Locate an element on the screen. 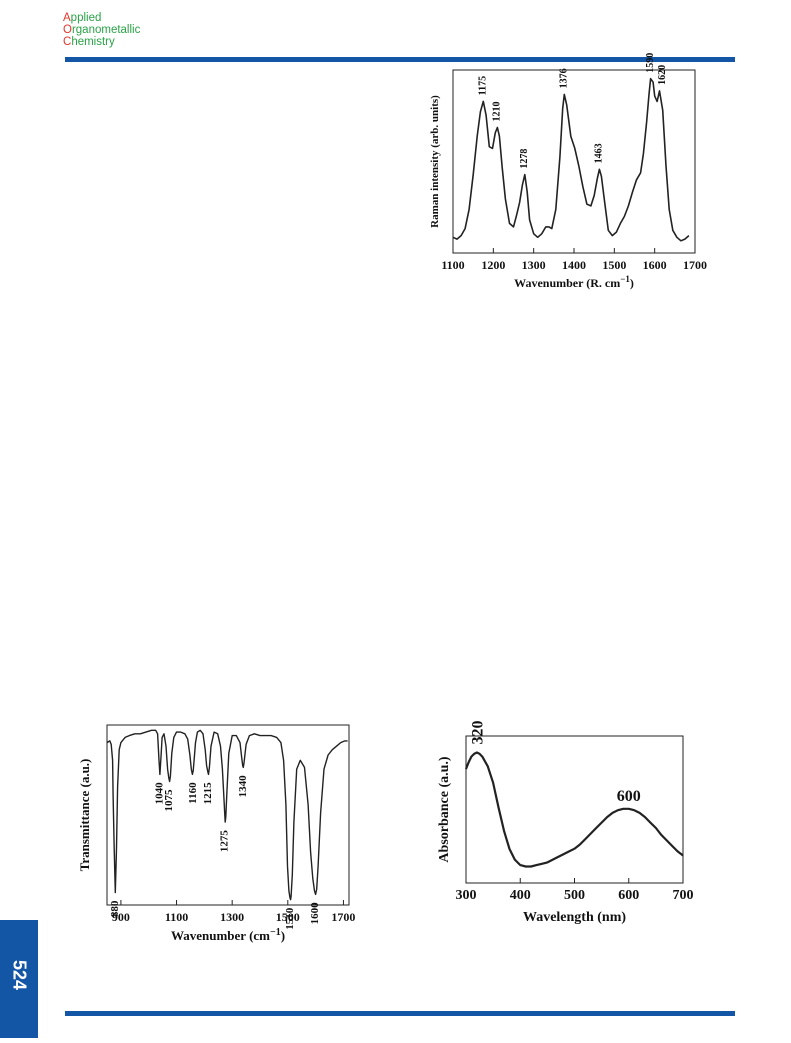 The height and width of the screenshot is (1043, 791). page-number: 524 is located at coordinates (19, 975).